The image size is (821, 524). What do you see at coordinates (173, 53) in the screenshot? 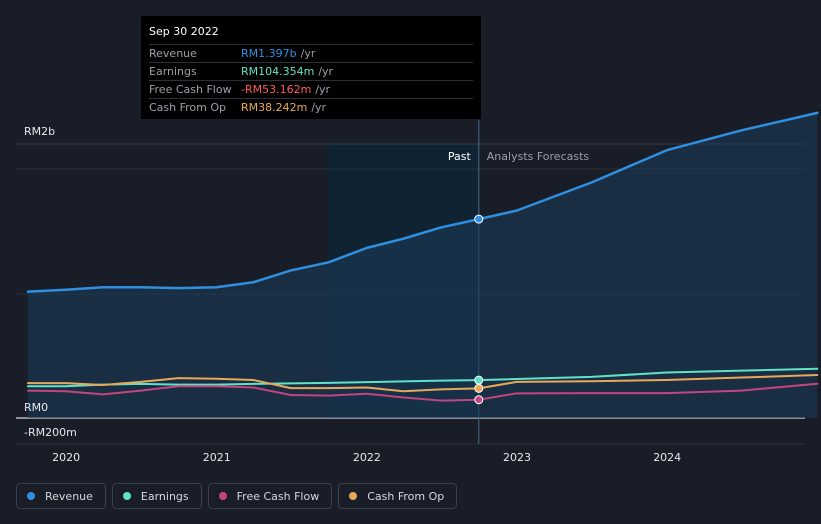
I see `tooltip-label: Revenue` at bounding box center [173, 53].